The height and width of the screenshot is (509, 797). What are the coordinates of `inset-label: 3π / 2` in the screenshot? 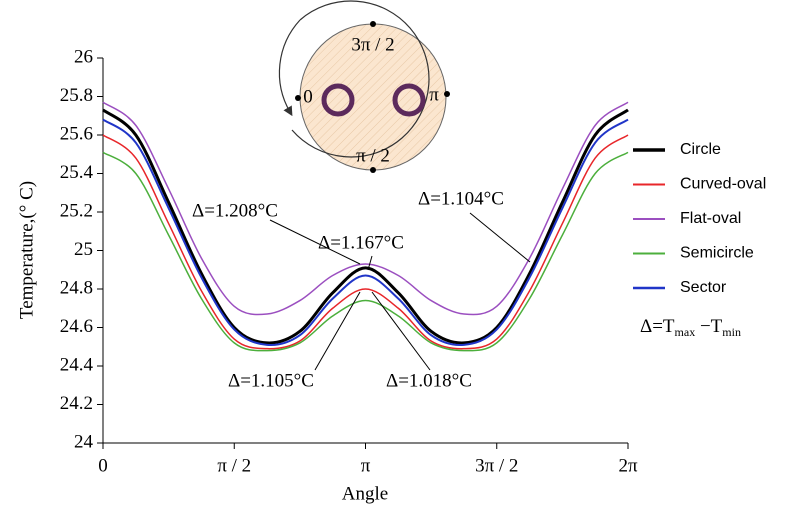 It's located at (372, 44).